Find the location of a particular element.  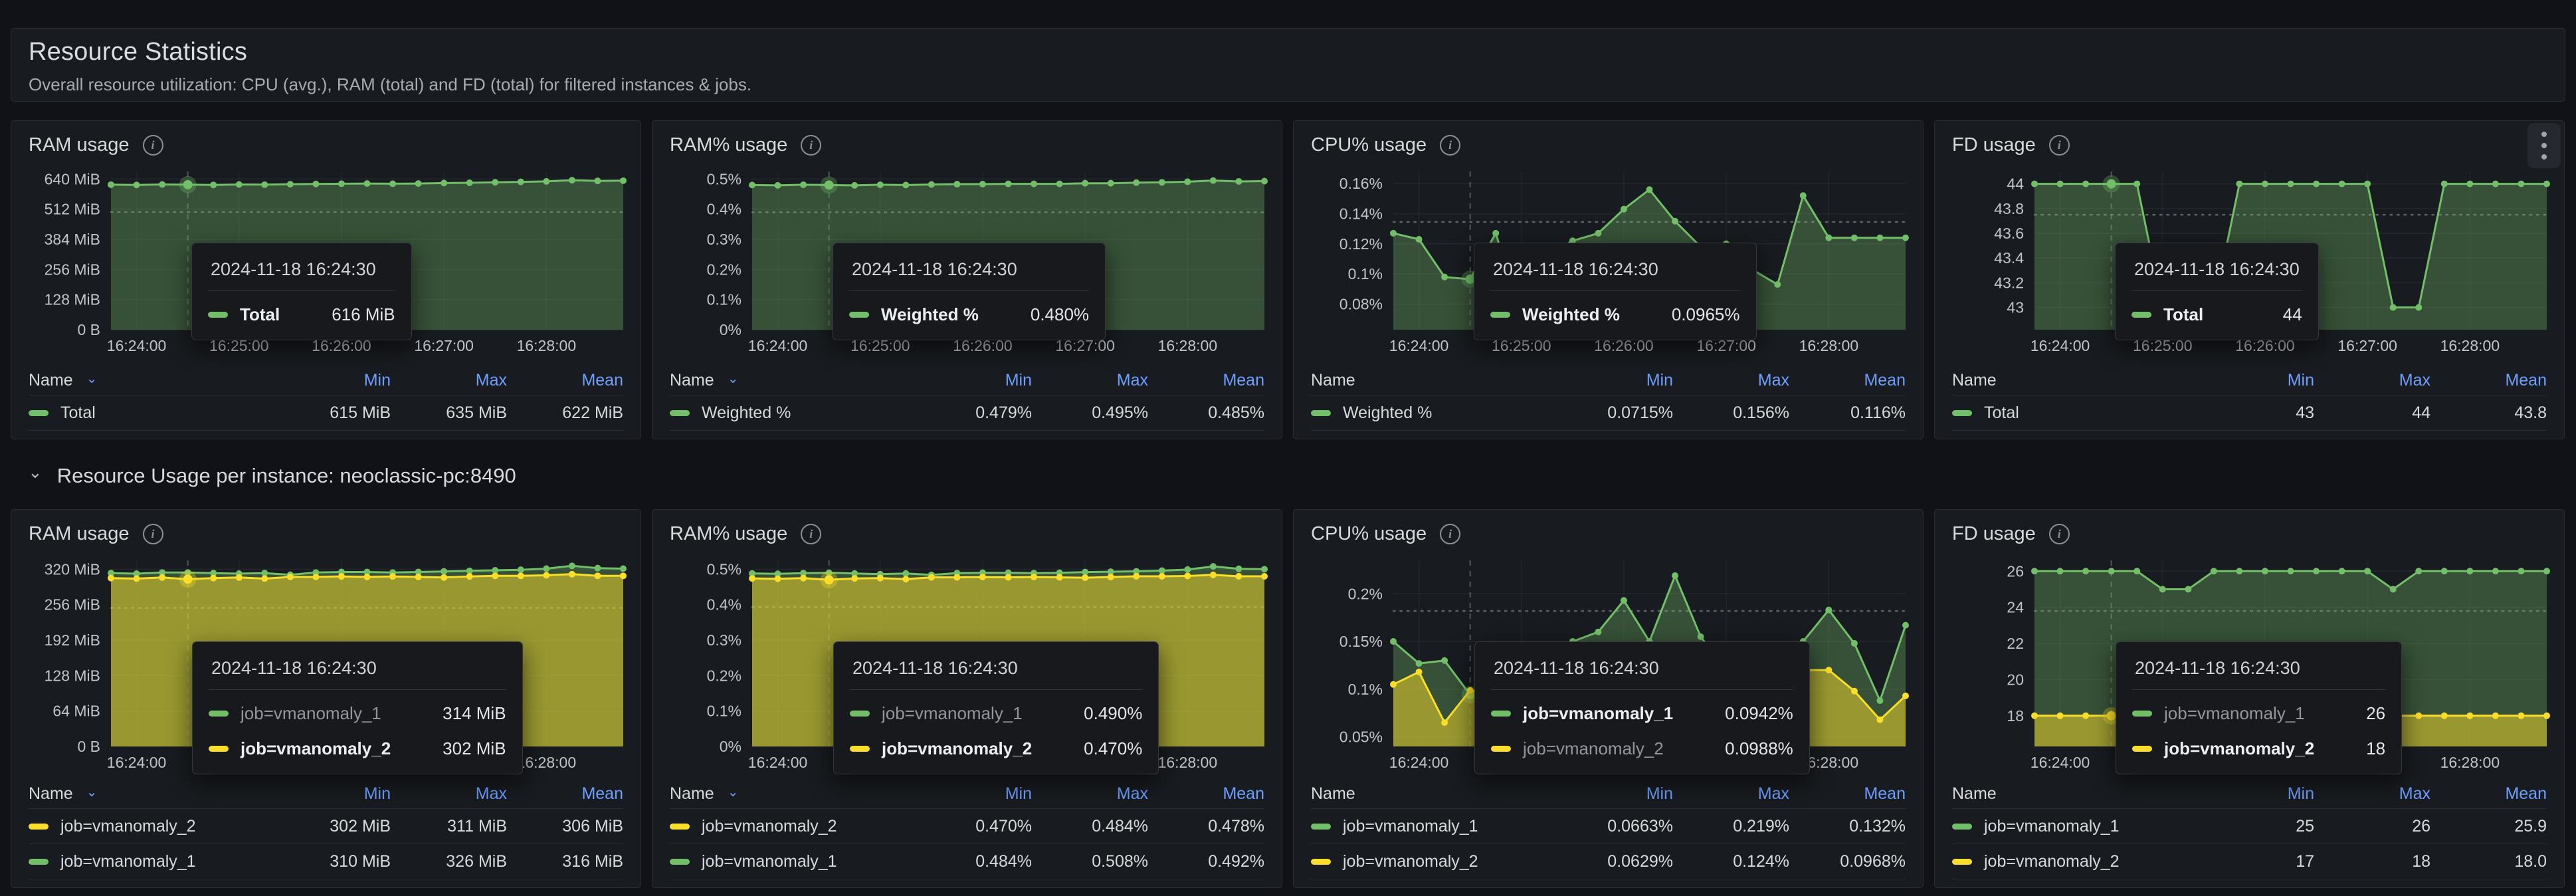

legend-header-row: Name Min Max Mean is located at coordinates (1608, 794).